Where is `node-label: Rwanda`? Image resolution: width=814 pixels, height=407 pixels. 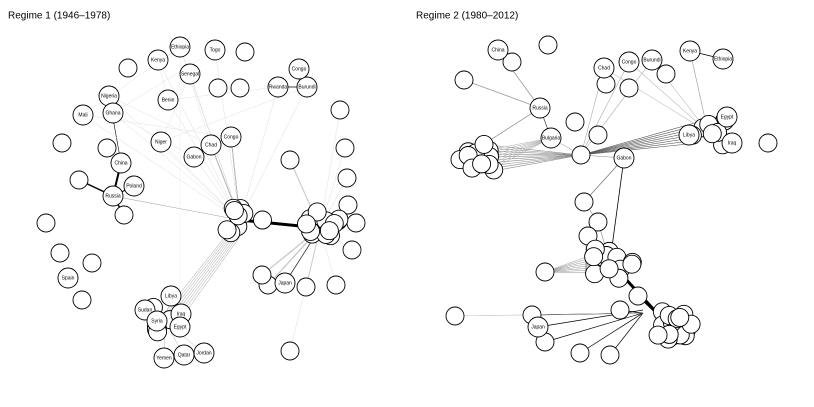
node-label: Rwanda is located at coordinates (278, 87).